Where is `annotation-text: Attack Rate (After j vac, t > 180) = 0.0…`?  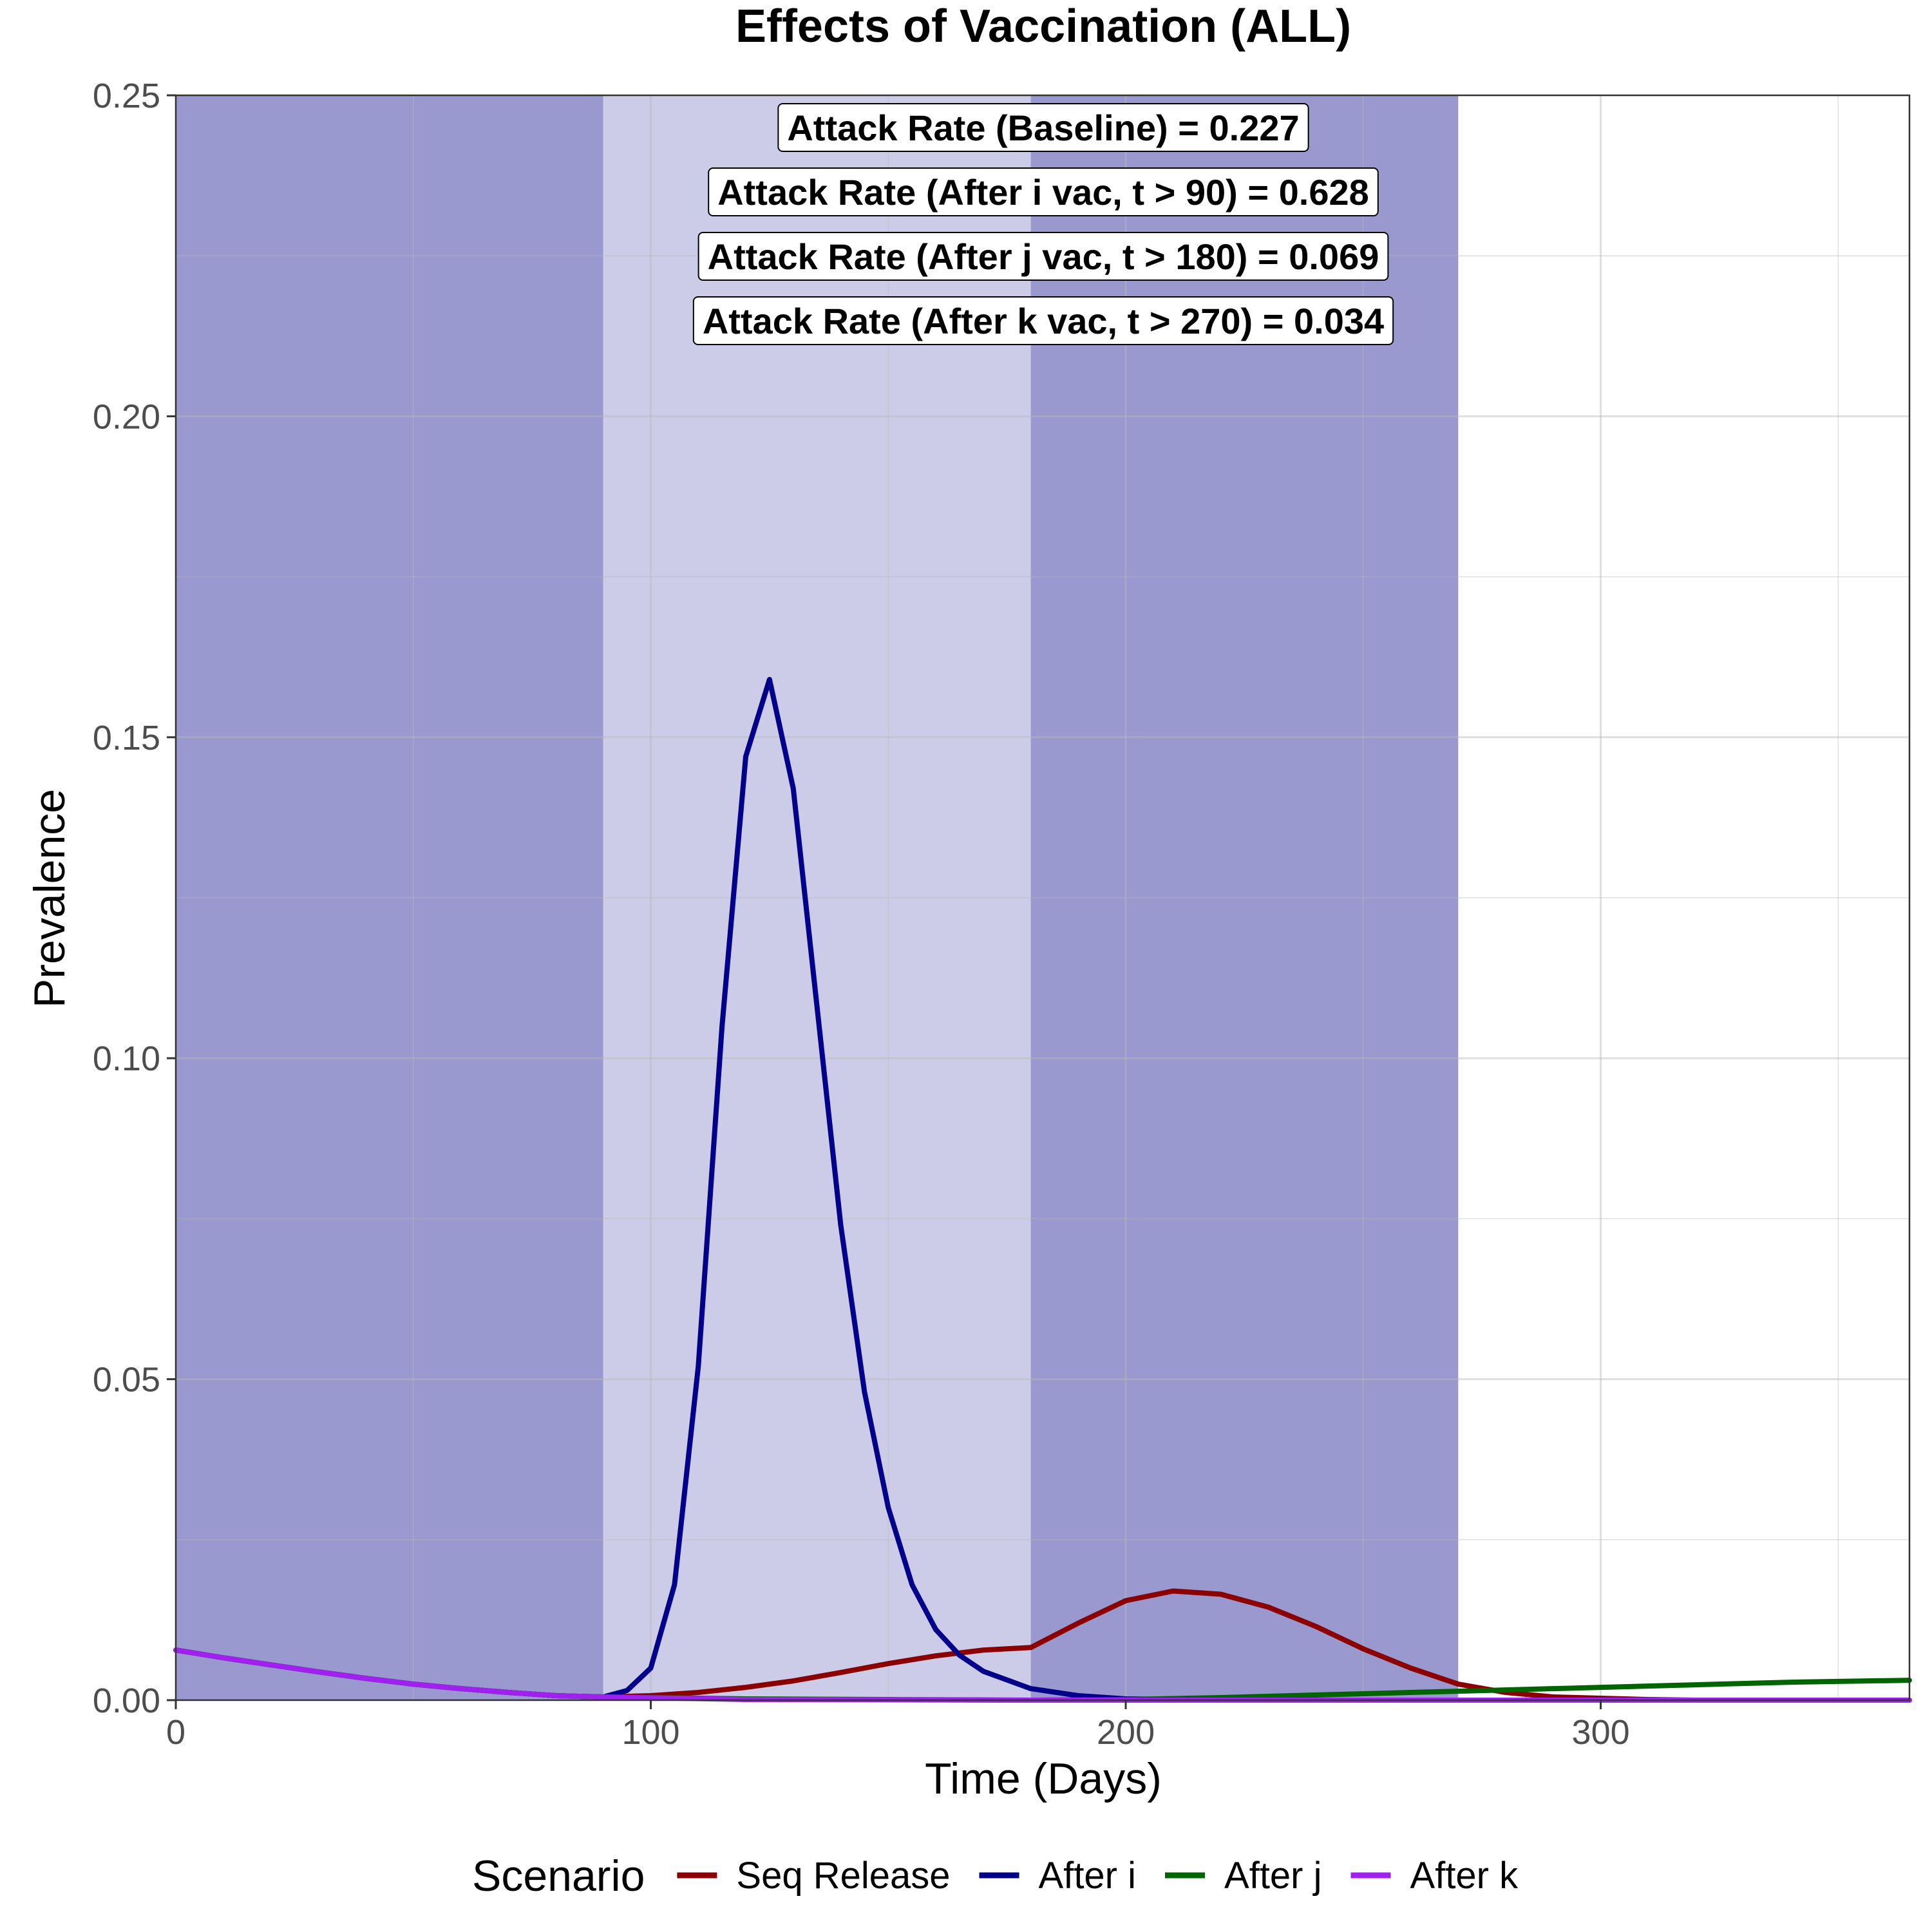
annotation-text: Attack Rate (After j vac, t > 180) = 0.0… is located at coordinates (1043, 256).